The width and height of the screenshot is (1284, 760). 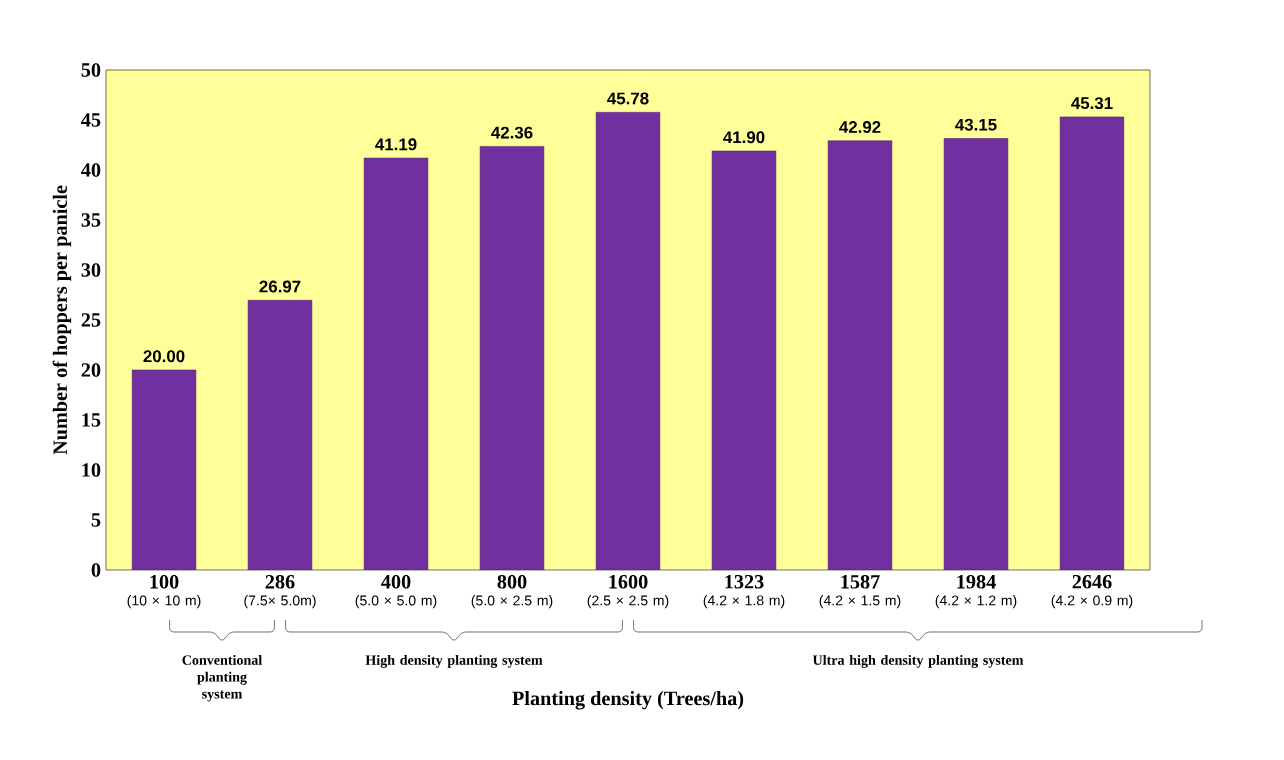 What do you see at coordinates (628, 700) in the screenshot?
I see `x-axis-title: Planting density (Trees/ha)` at bounding box center [628, 700].